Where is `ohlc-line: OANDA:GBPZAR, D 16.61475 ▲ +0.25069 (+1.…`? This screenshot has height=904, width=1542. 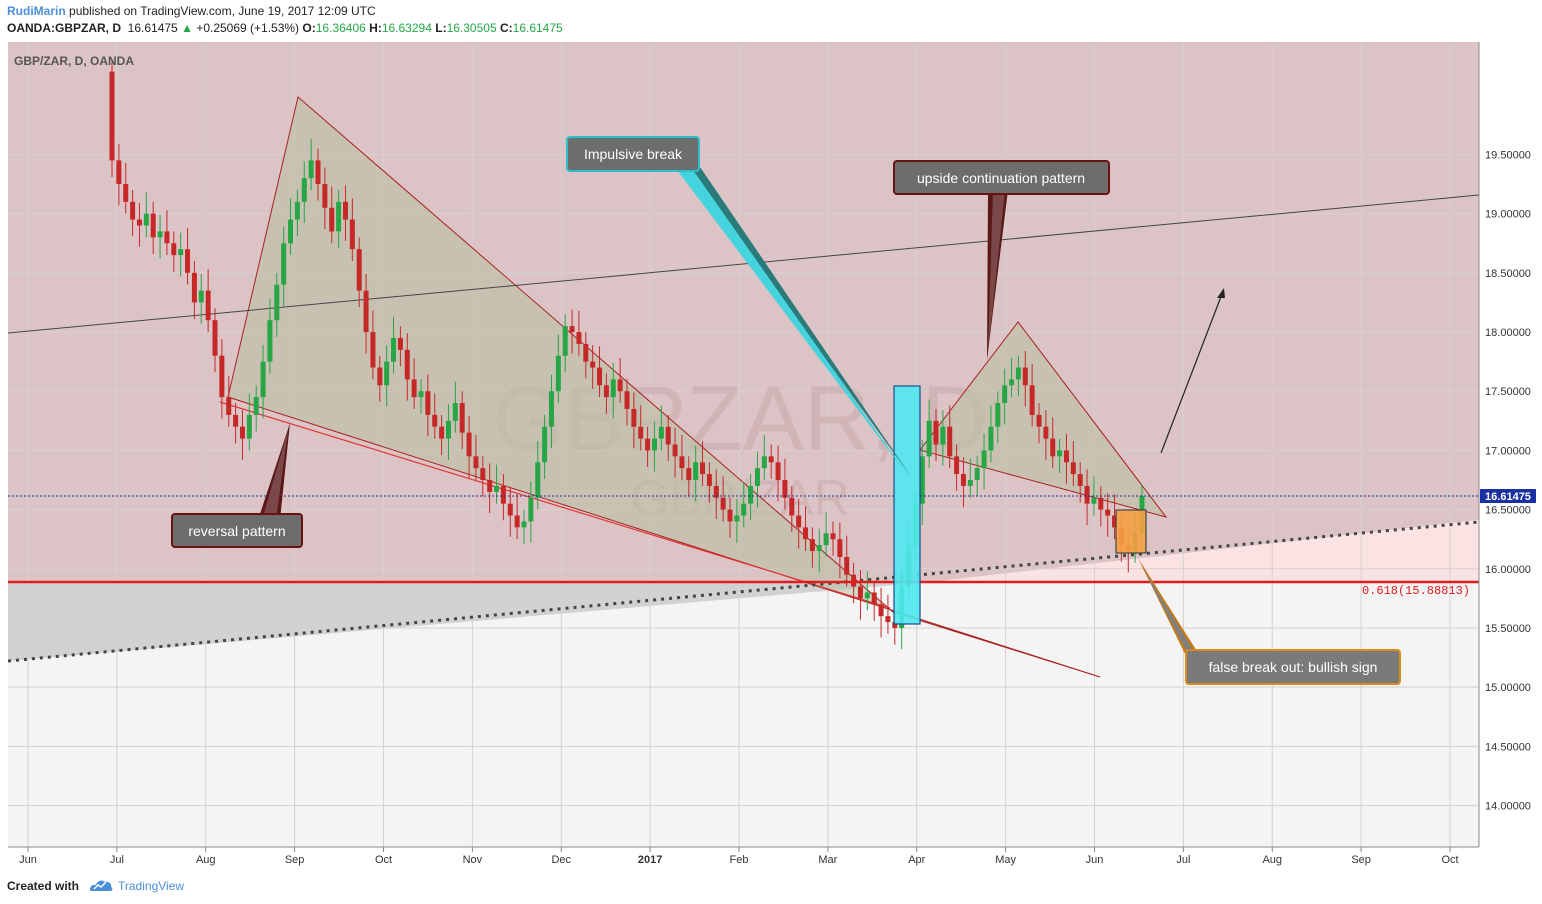 ohlc-line: OANDA:GBPZAR, D 16.61475 ▲ +0.25069 (+1.… is located at coordinates (285, 28).